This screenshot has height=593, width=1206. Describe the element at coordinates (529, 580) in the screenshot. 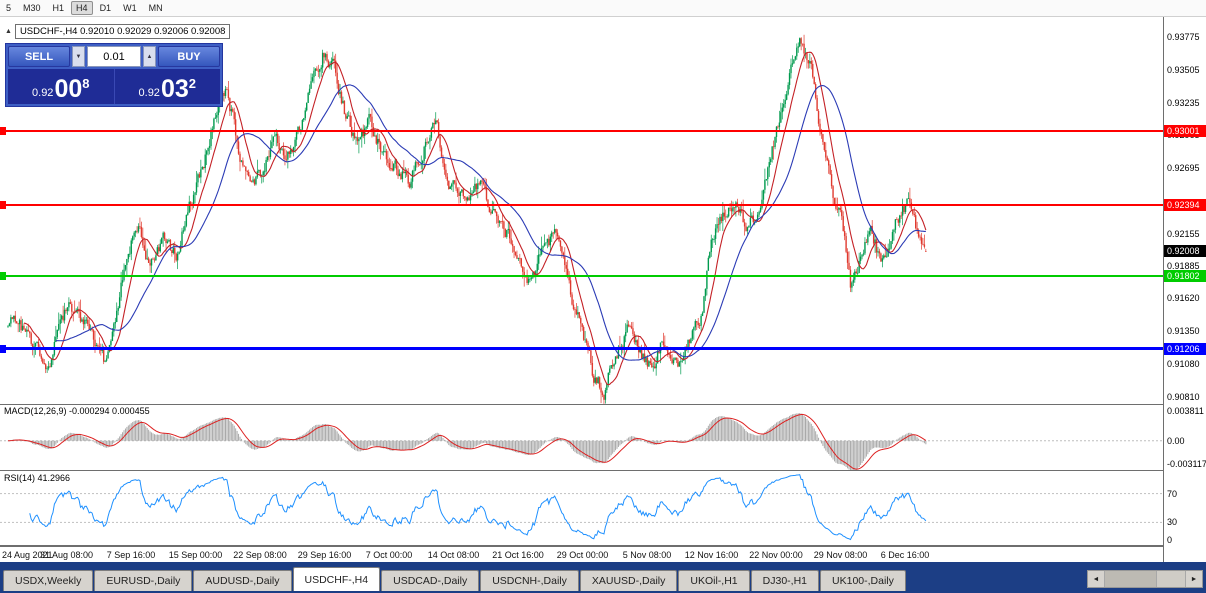

I see `chart-tab-usdcnh-daily: USDCNH-,Daily` at that location.